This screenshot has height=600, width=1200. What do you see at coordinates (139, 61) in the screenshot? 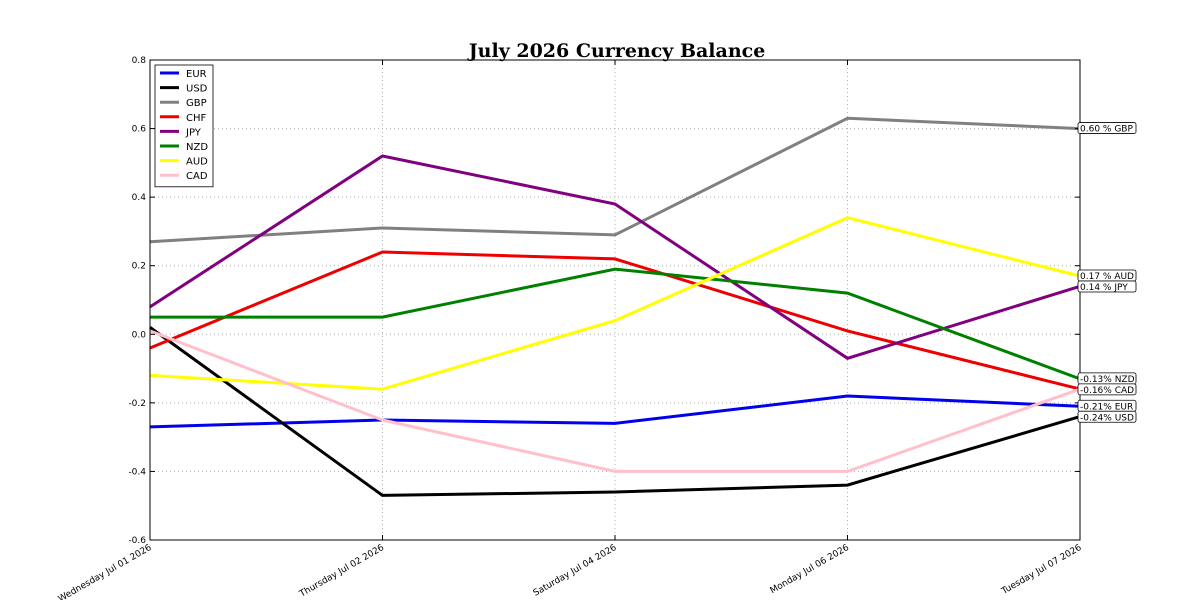
I see `y-tick-label: 0.8` at bounding box center [139, 61].